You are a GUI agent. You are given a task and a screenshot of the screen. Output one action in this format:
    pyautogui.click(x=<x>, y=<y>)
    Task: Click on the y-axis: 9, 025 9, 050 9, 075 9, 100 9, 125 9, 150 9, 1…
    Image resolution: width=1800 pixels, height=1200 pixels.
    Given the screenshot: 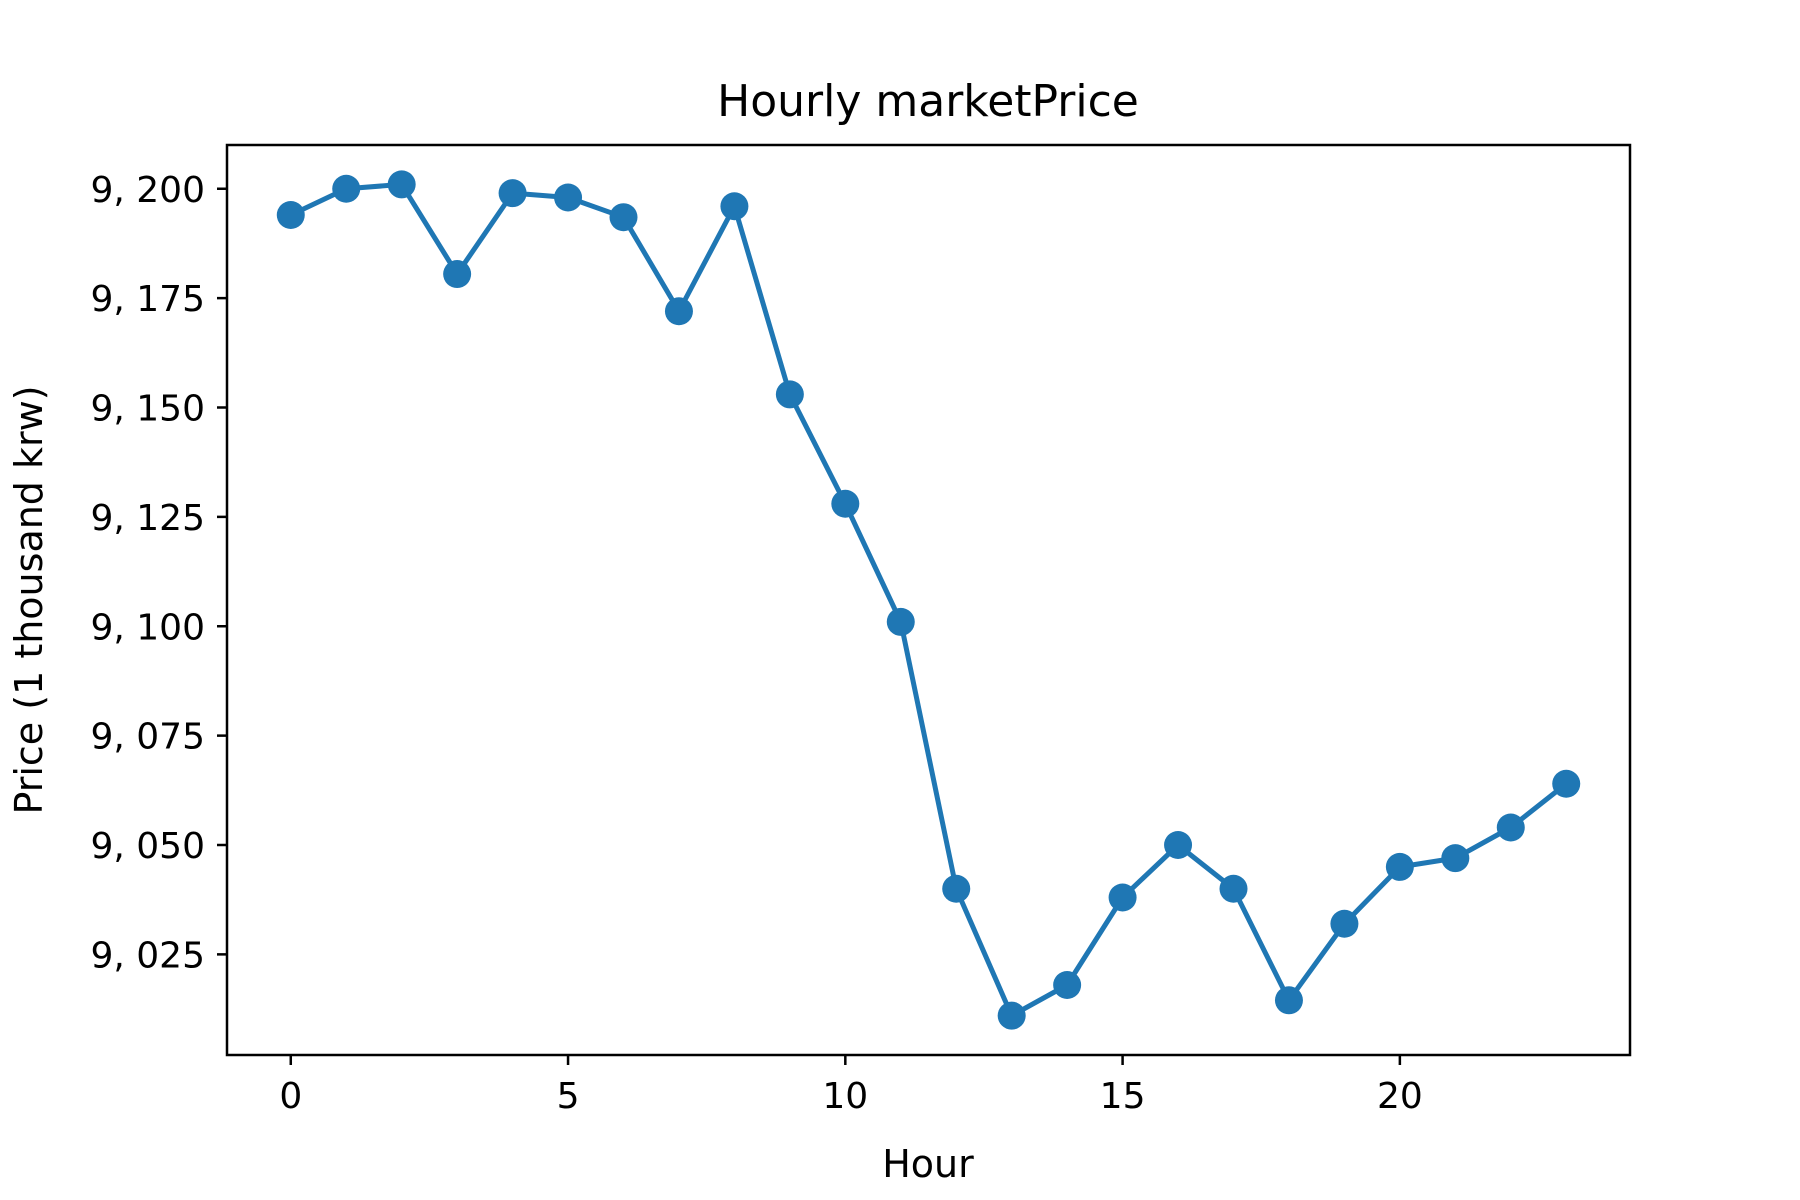 What is the action you would take?
    pyautogui.click(x=158, y=573)
    